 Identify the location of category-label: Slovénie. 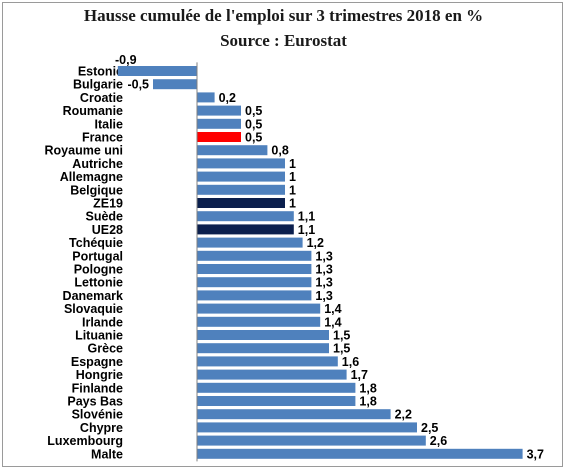
(97, 415).